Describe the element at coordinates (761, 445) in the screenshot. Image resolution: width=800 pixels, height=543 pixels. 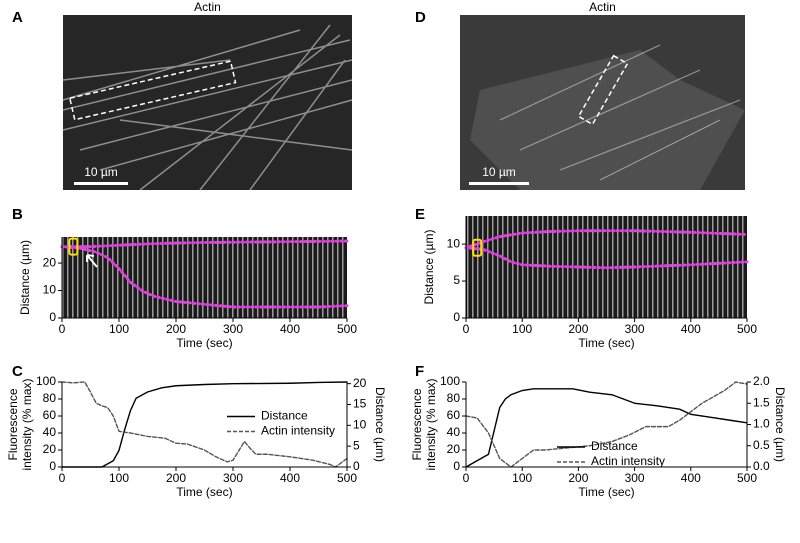
I see `y2-tick-label: 0.5` at that location.